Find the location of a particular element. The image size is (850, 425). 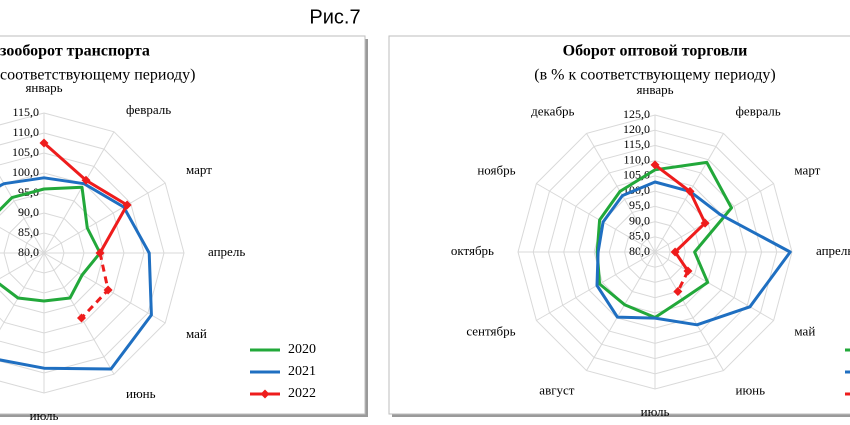

category-label: октябрь is located at coordinates (472, 250).